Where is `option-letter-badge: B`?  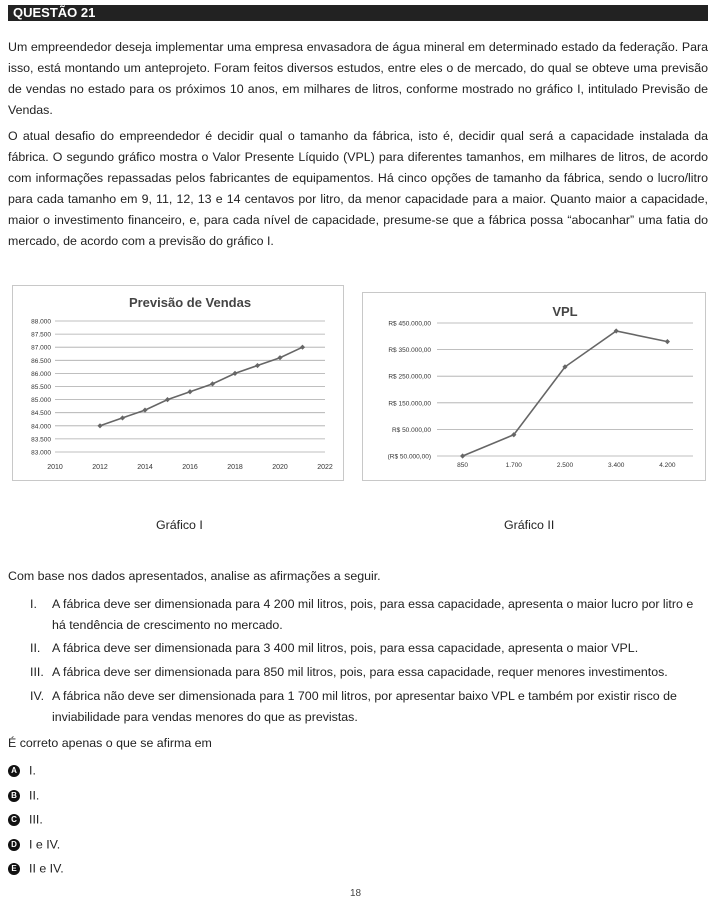 option-letter-badge: B is located at coordinates (14, 795).